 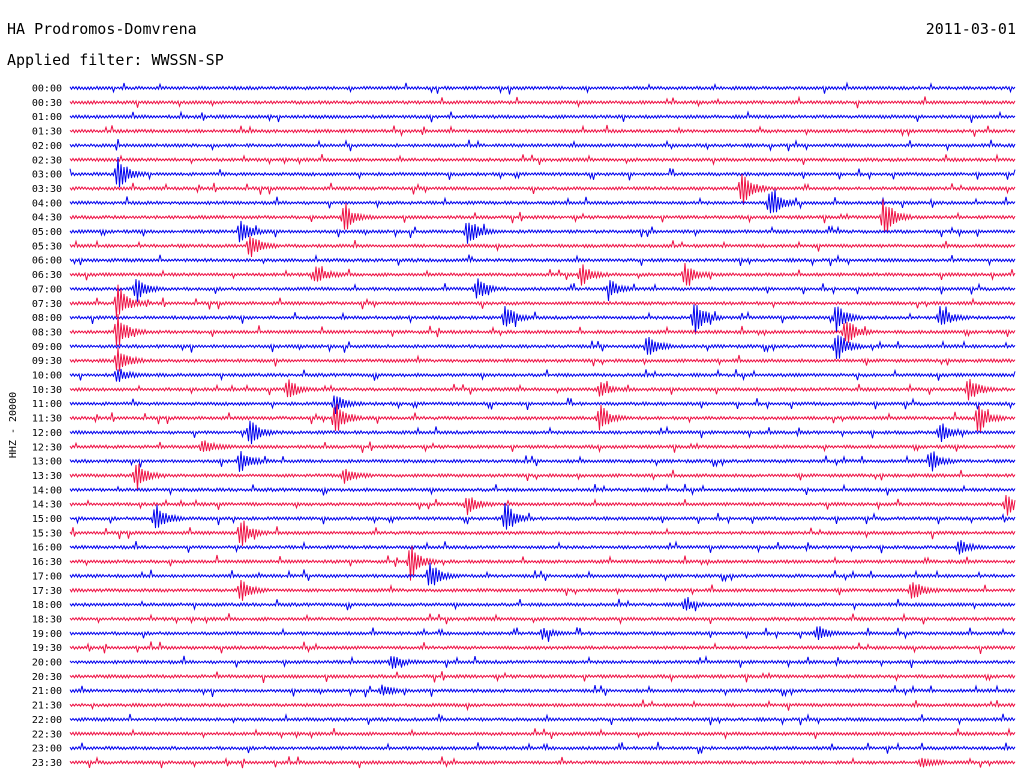 I want to click on row-time-label: 17:30, so click(x=47, y=591).